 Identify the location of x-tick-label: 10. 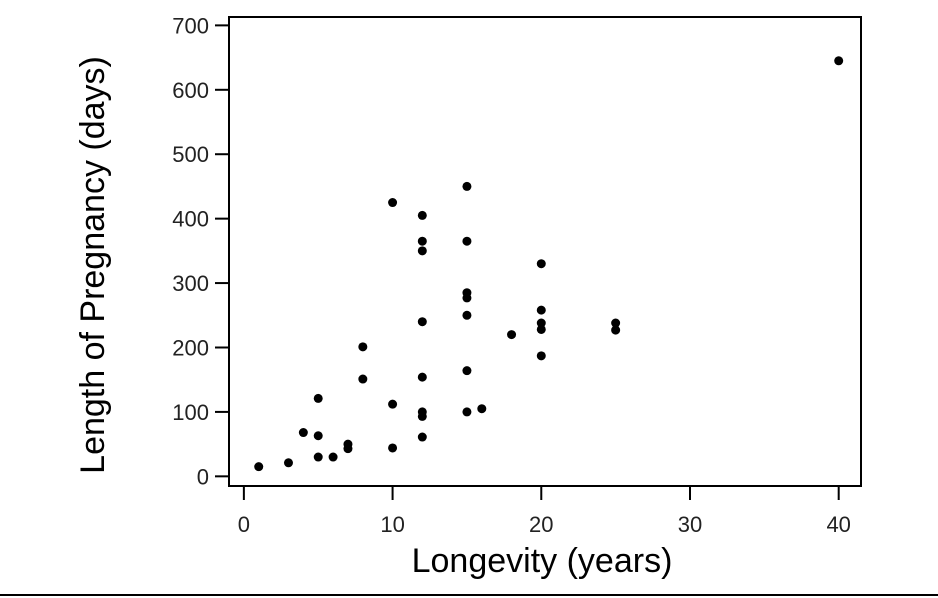
(392, 524).